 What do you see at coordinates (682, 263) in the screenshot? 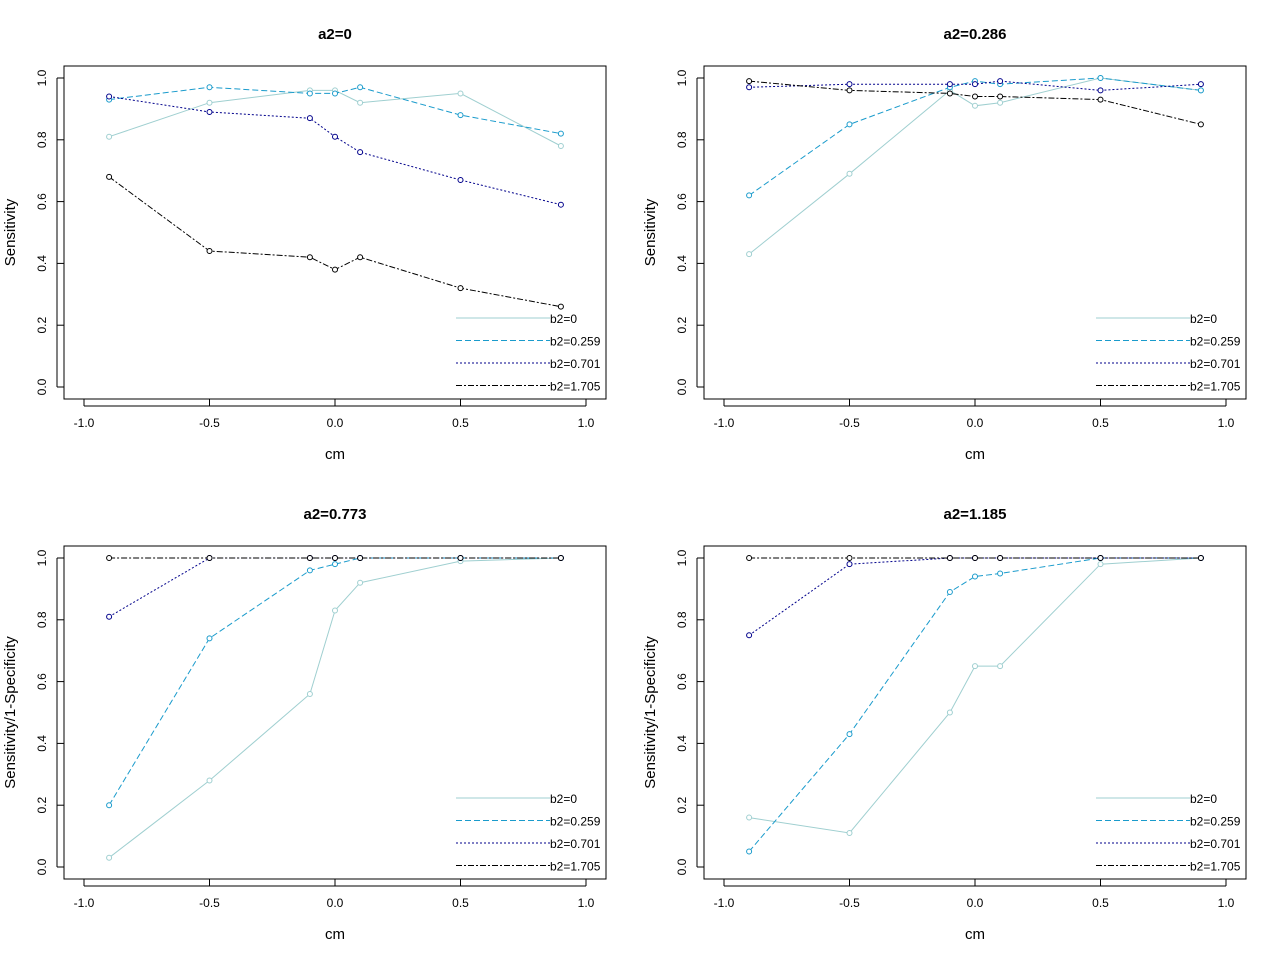
I see `y-tick-label: 0.4` at bounding box center [682, 263].